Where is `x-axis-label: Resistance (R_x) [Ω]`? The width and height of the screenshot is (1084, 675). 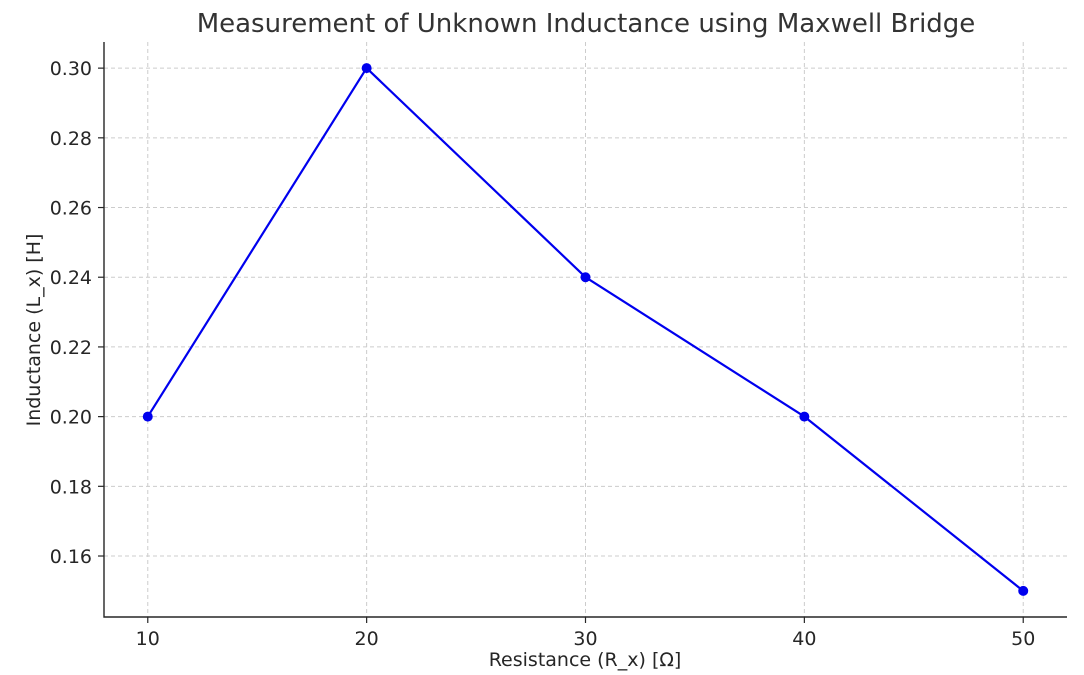
x-axis-label: Resistance (R_x) [Ω] is located at coordinates (585, 660).